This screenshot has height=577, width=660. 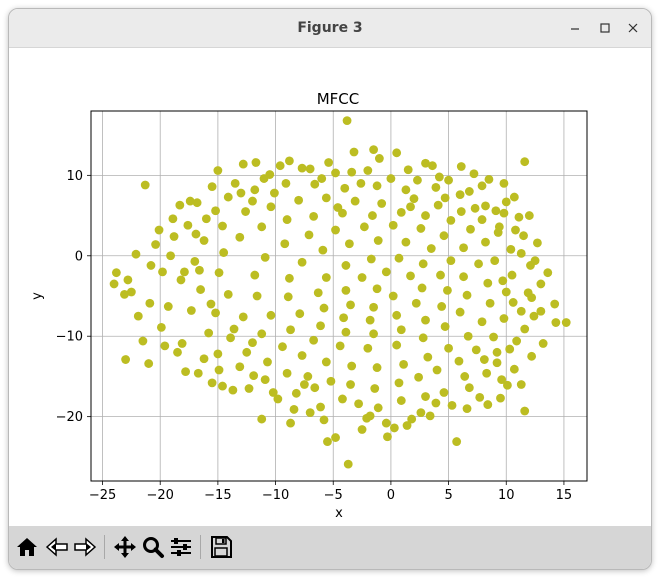 I want to click on x-tick-label: −25, so click(x=102, y=495).